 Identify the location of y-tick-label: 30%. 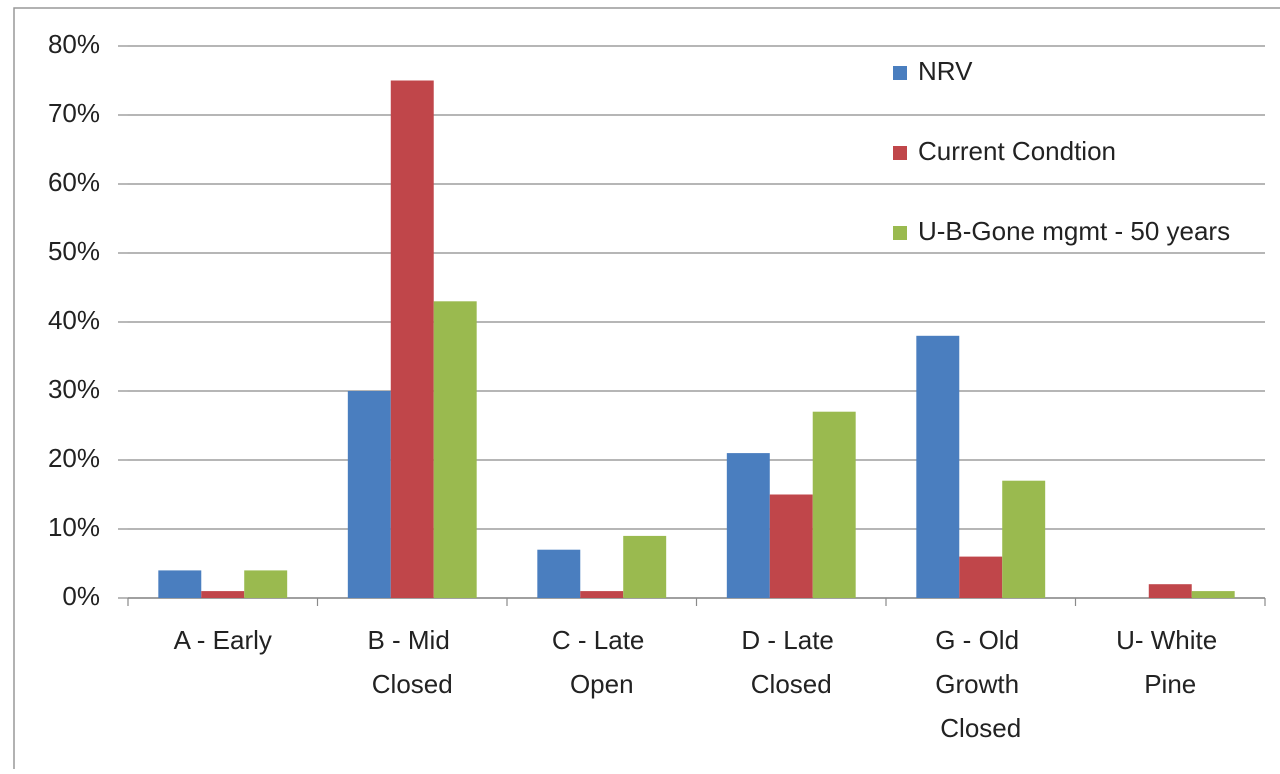
(74, 389).